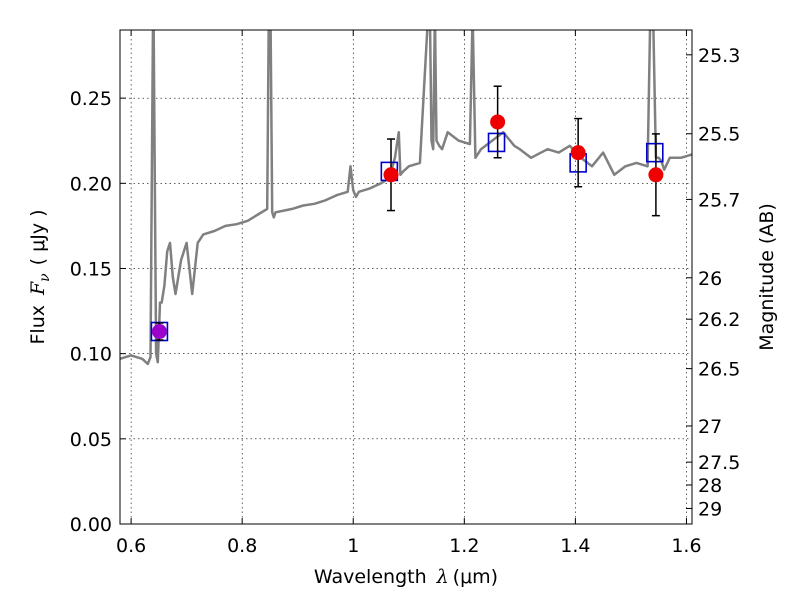 This screenshot has width=800, height=600. Describe the element at coordinates (91, 99) in the screenshot. I see `y-tick-label: 0.25` at that location.